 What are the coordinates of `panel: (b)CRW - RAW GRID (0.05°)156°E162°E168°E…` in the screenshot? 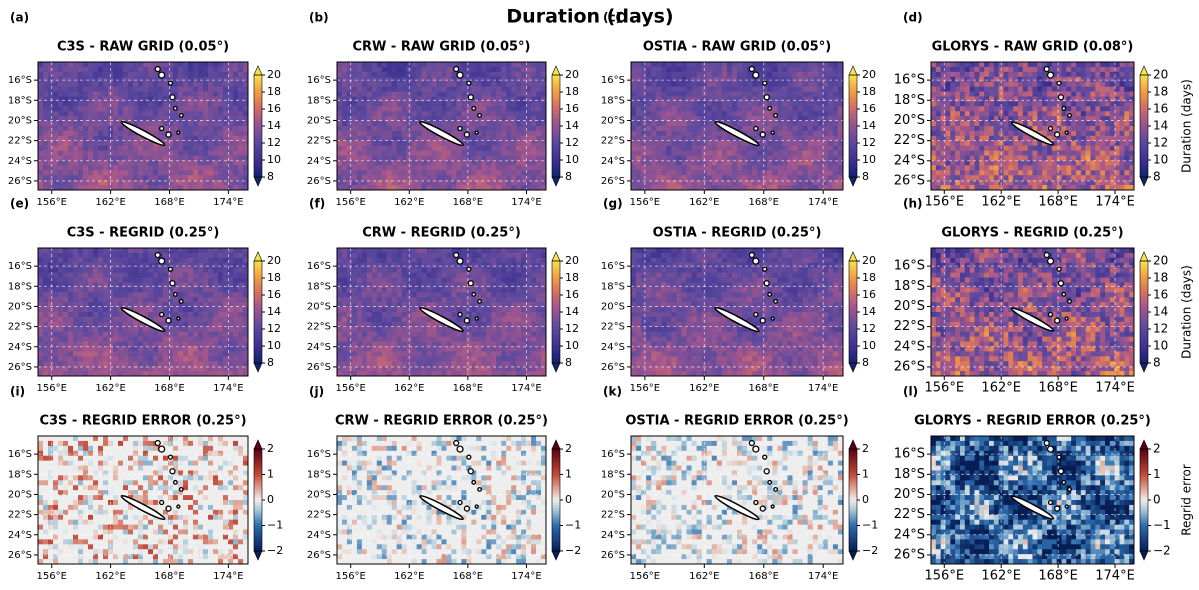 It's located at (443, 110).